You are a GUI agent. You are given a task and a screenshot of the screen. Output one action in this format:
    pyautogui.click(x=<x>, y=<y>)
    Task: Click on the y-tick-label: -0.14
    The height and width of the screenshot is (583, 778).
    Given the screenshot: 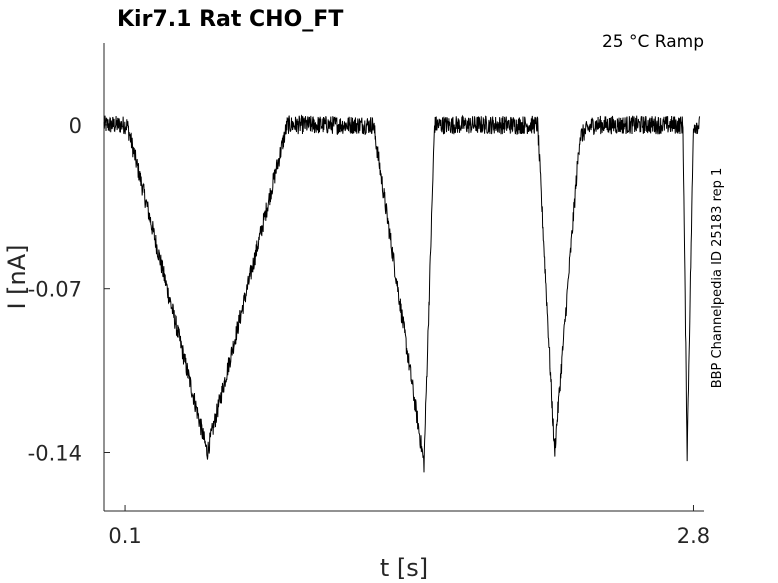 What is the action you would take?
    pyautogui.click(x=55, y=454)
    